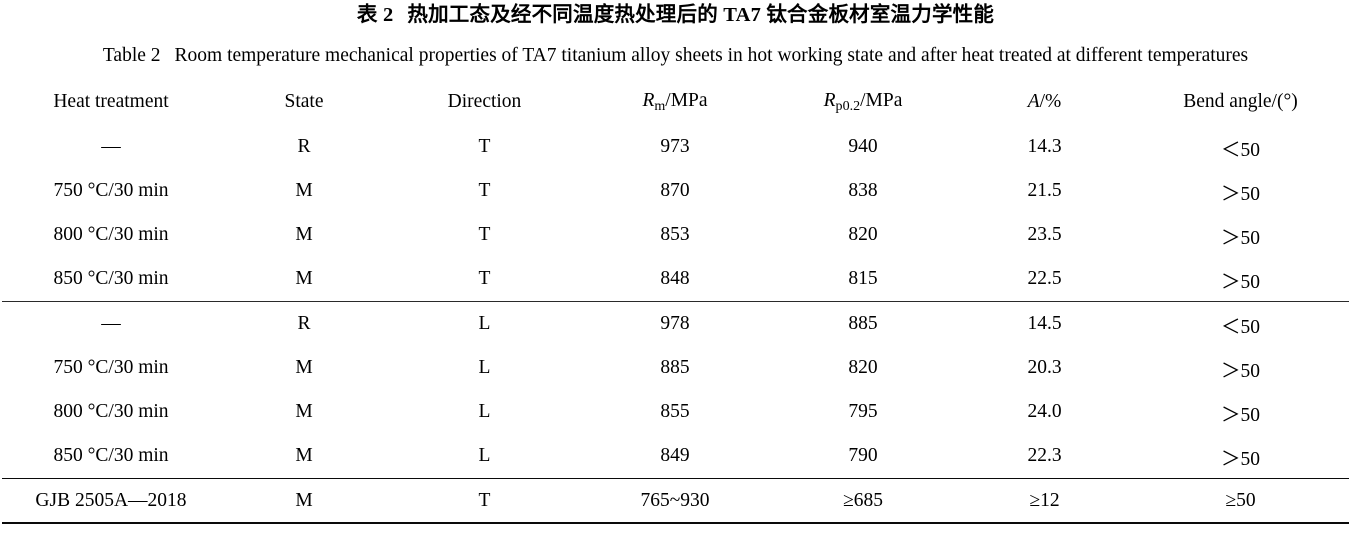 The image size is (1351, 552). What do you see at coordinates (1044, 146) in the screenshot?
I see `cell-elongation: 14.3` at bounding box center [1044, 146].